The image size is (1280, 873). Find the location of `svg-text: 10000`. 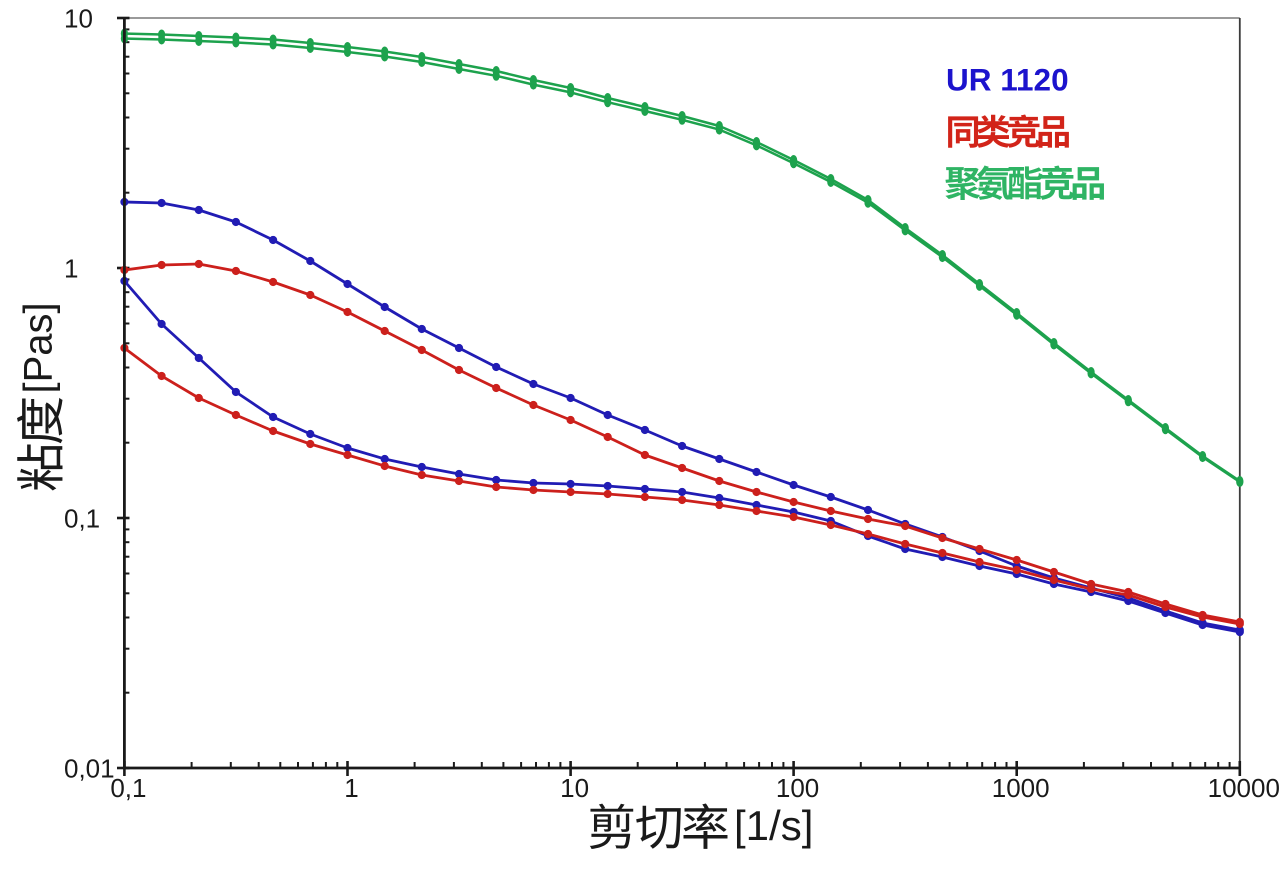

svg-text: 10000 is located at coordinates (1244, 788).